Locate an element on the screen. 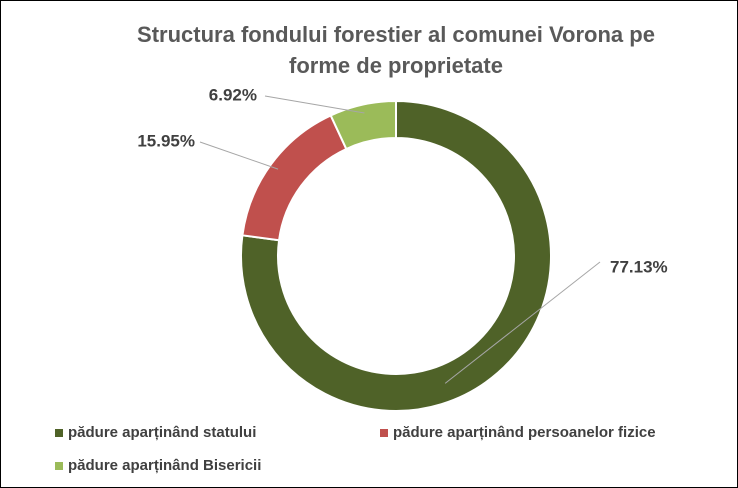 This screenshot has height=488, width=738. legend-label: pădure aparținând Bisericii is located at coordinates (164, 465).